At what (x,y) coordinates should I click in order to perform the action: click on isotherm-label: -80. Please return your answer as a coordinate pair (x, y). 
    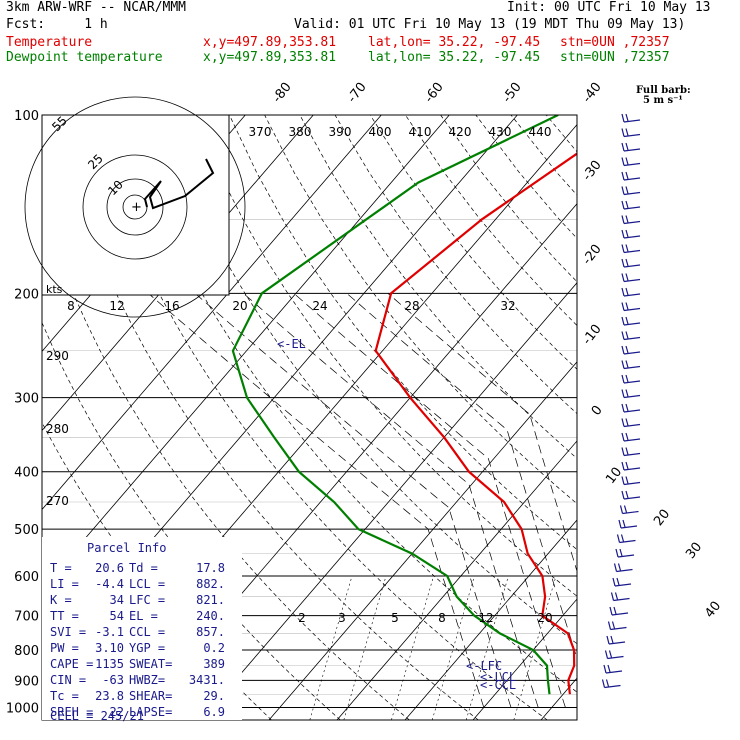
    Looking at the image, I should click on (282, 93).